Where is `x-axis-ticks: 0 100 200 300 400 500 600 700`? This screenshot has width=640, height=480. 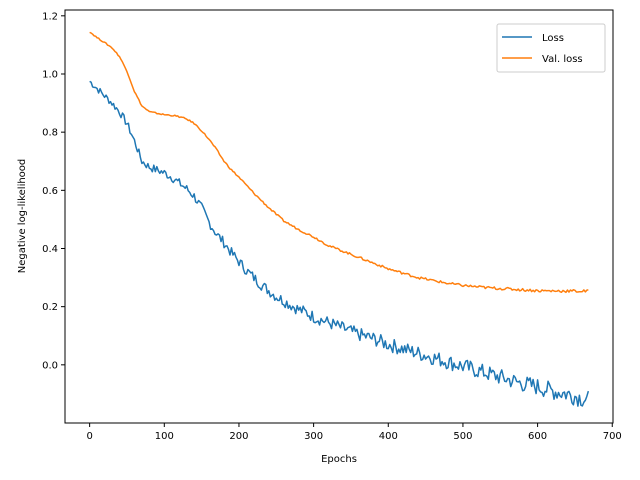
x-axis-ticks: 0 100 200 300 400 500 600 700 is located at coordinates (354, 432).